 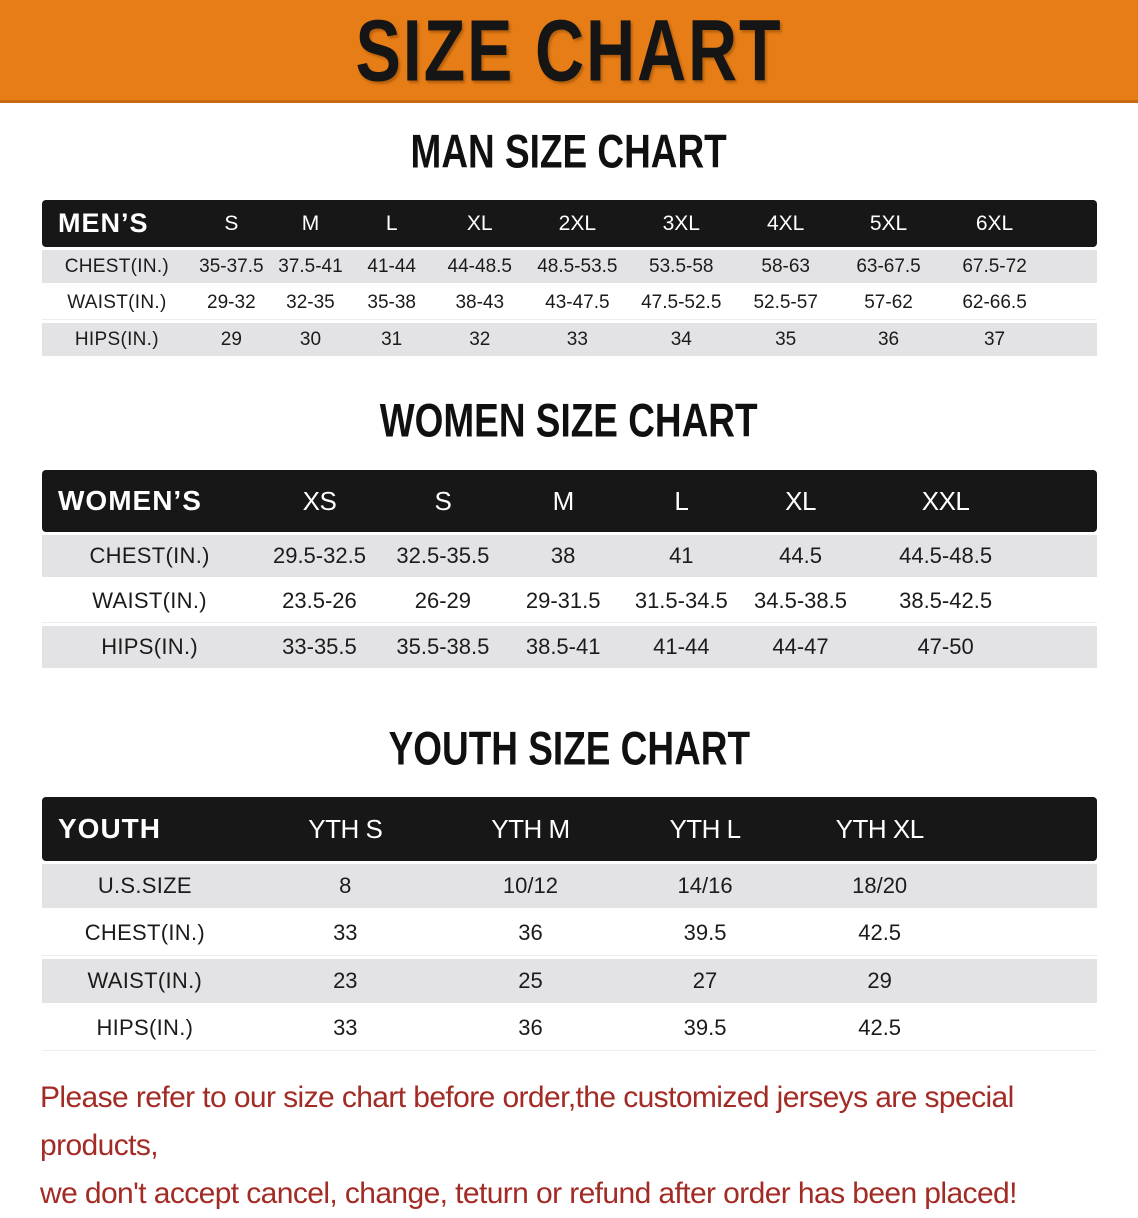 I want to click on size-cell: 29.5-32.5, so click(x=319, y=556).